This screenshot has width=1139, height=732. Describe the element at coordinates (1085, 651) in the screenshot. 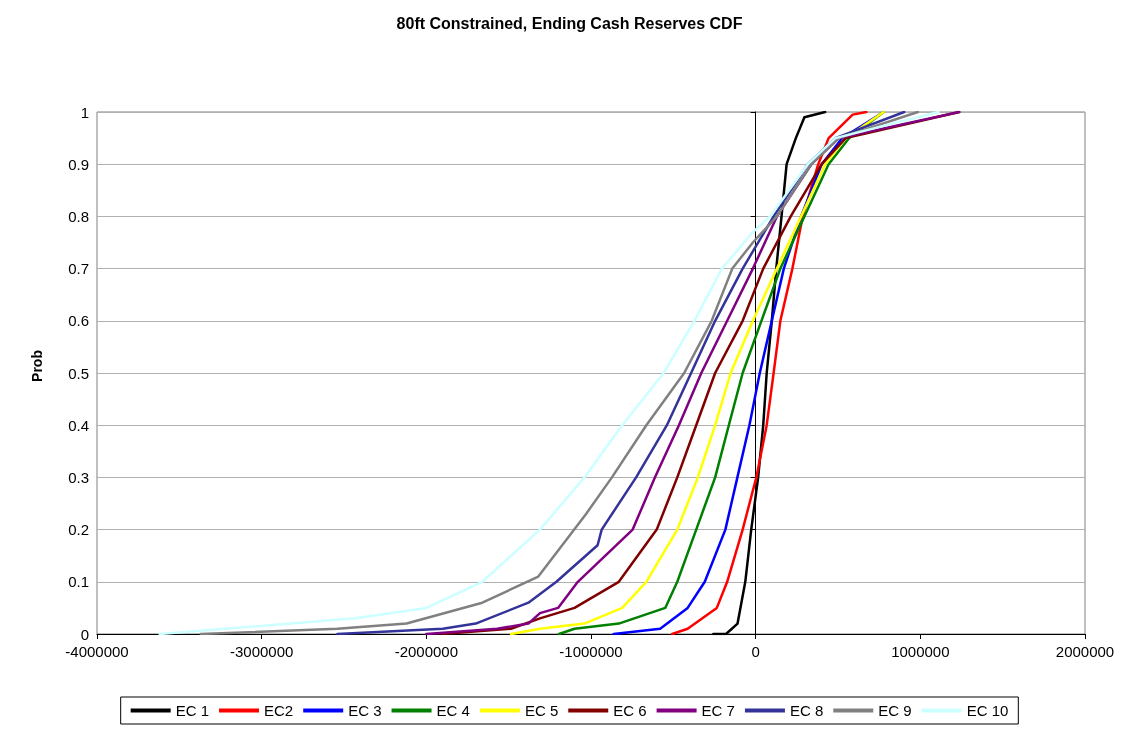

I see `x-tick-label: 2000000` at that location.